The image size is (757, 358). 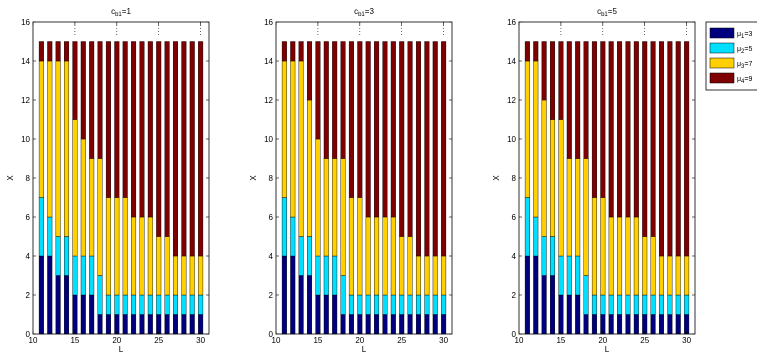 What do you see at coordinates (443, 340) in the screenshot?
I see `x-tick-label: 30` at bounding box center [443, 340].